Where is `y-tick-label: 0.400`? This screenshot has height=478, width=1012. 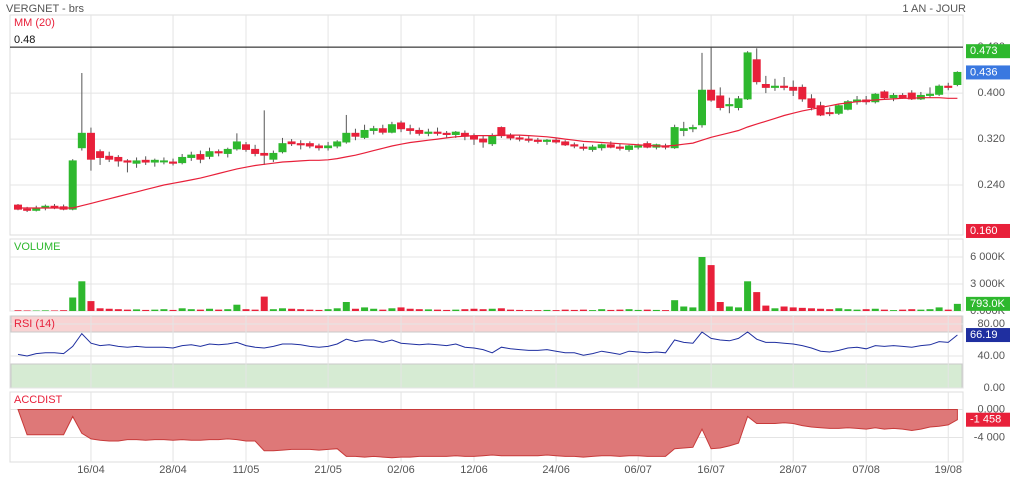
y-tick-label: 0.400 is located at coordinates (991, 93).